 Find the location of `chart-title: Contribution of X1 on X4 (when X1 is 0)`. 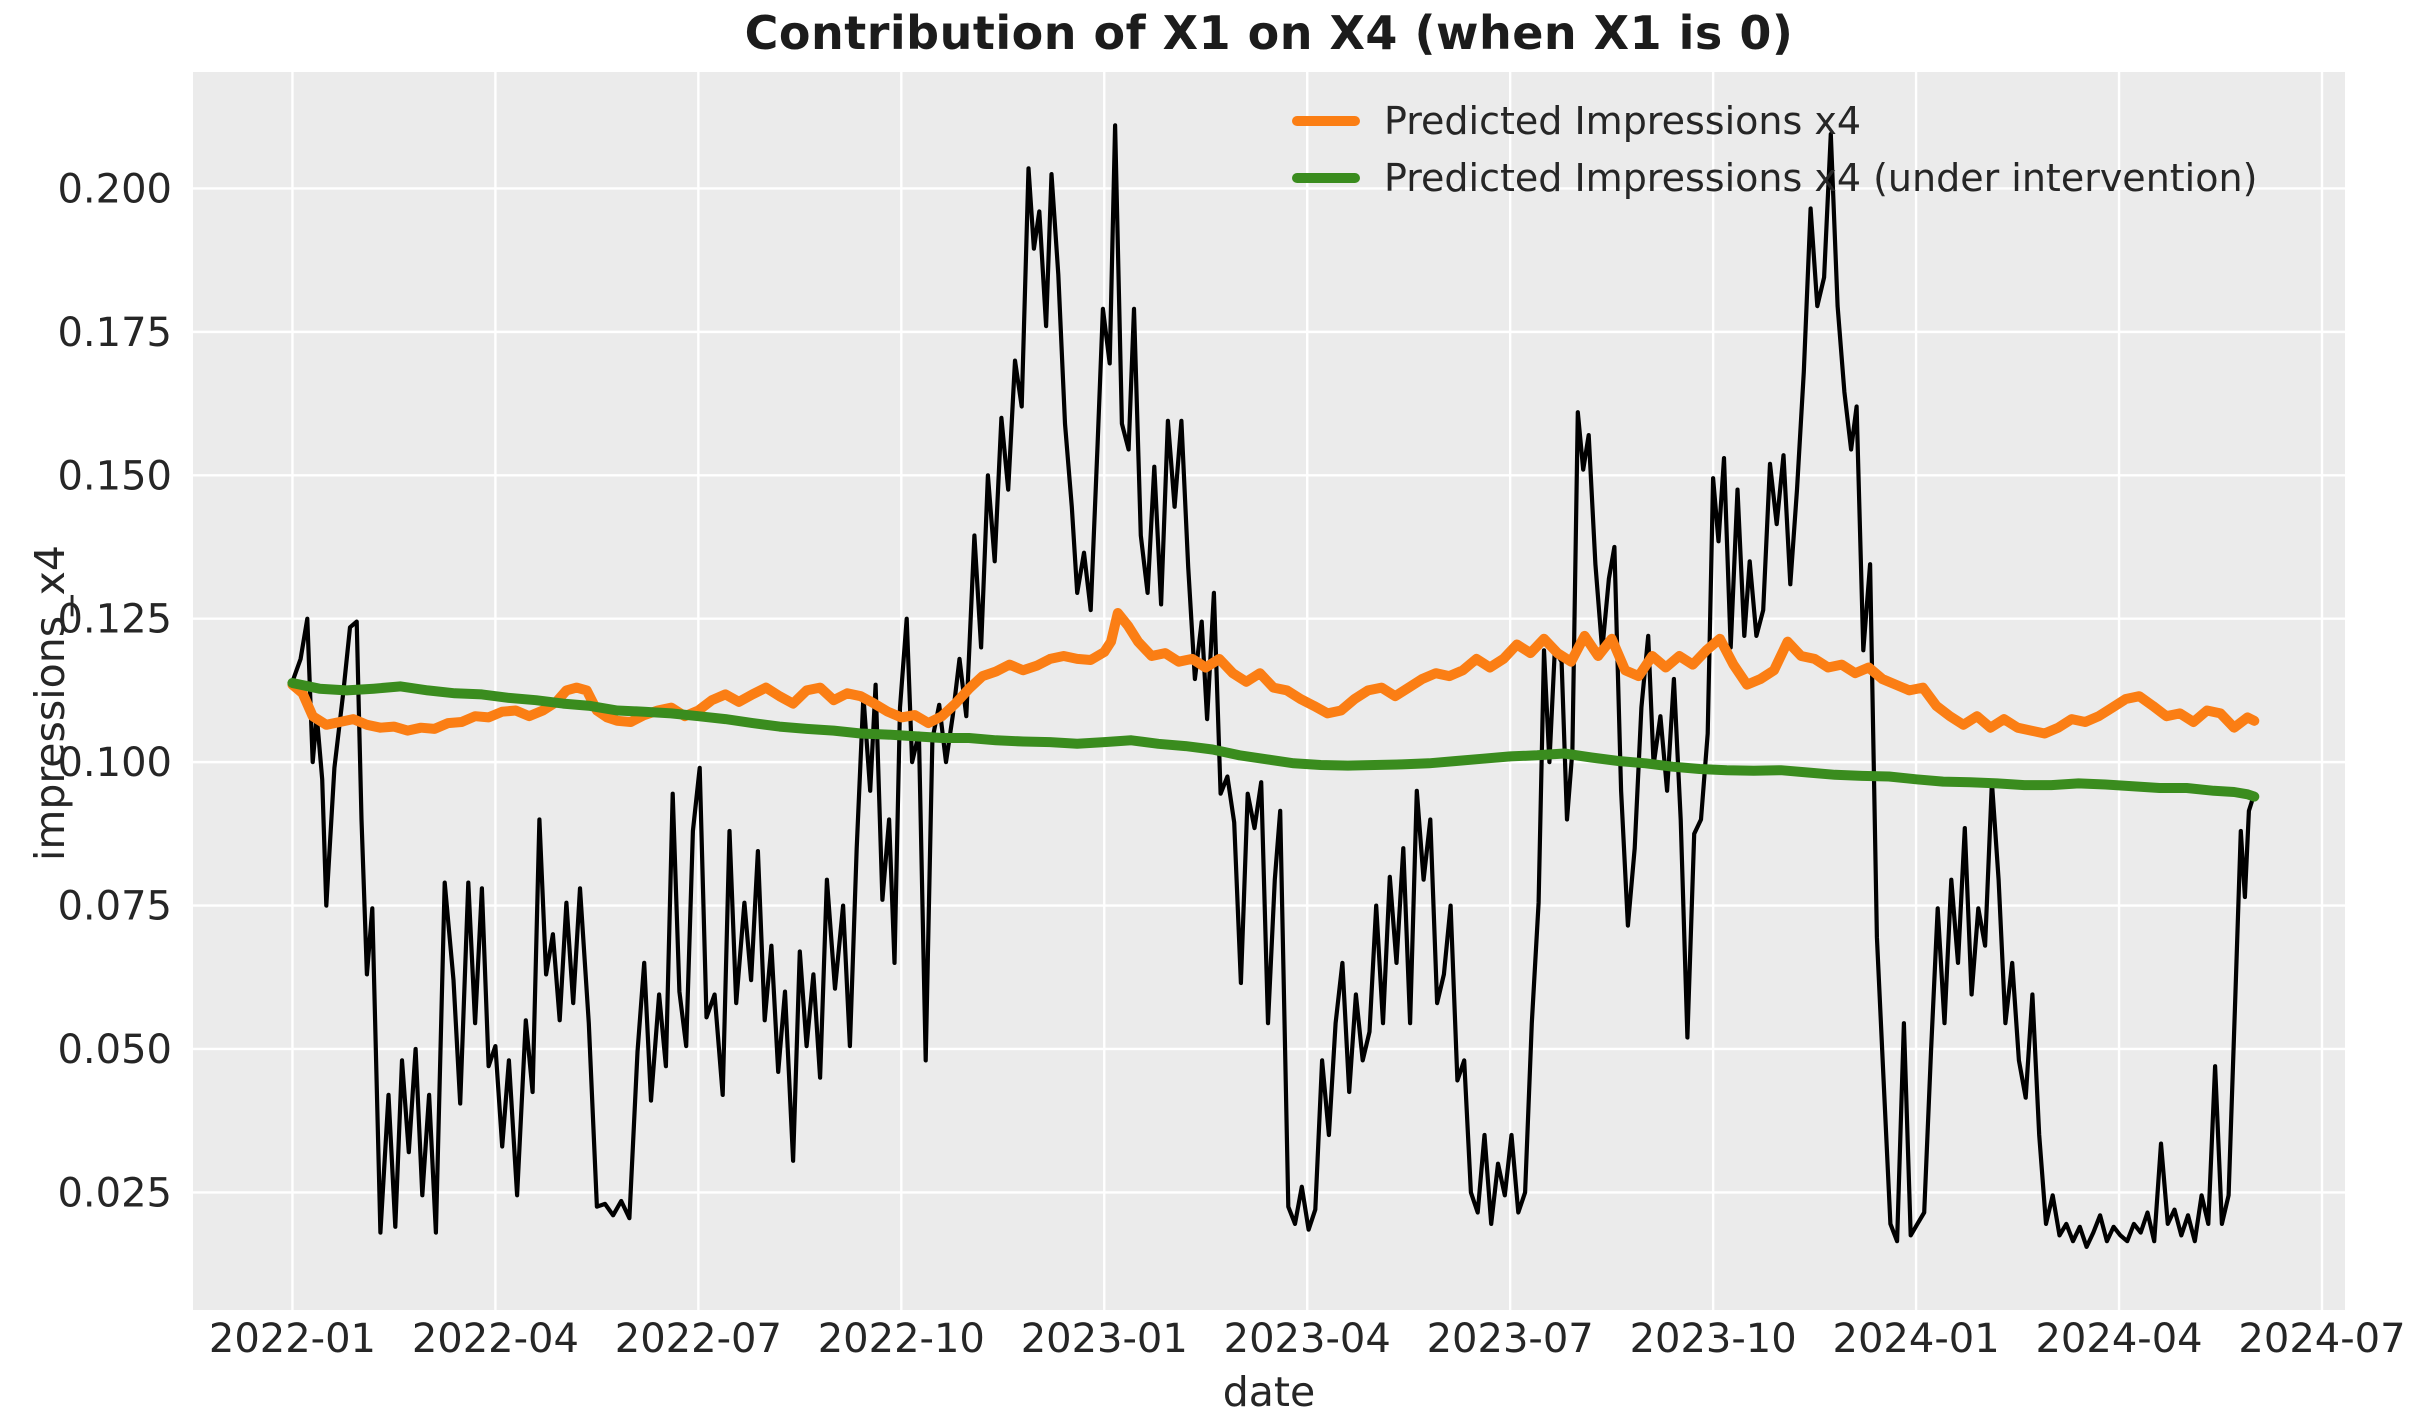

chart-title: Contribution of X1 on X4 (when X1 is 0) is located at coordinates (1269, 33).